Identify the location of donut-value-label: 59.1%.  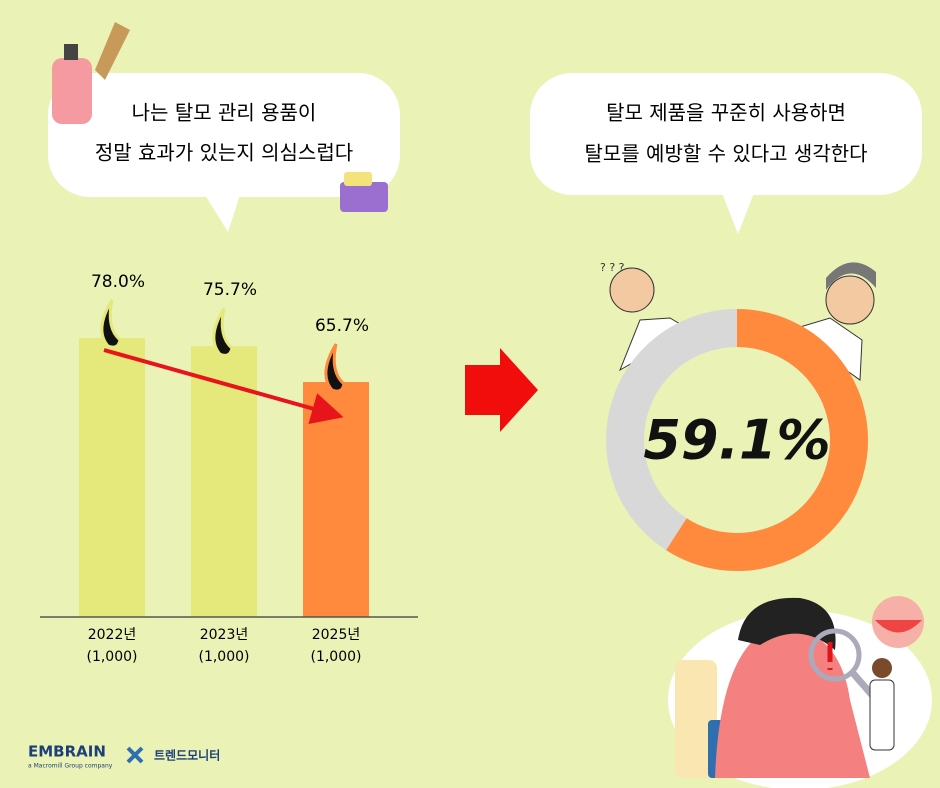
(736, 440).